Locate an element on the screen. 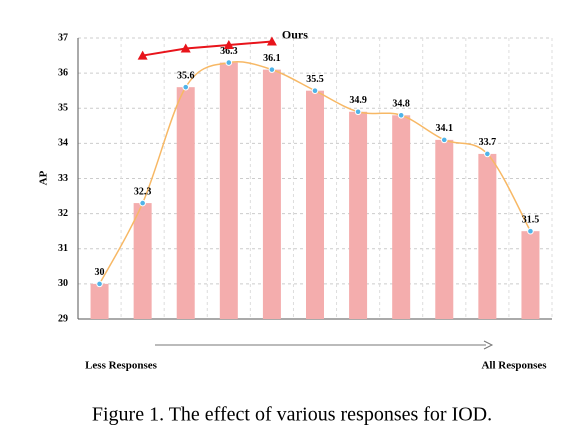 The height and width of the screenshot is (447, 584). arrow-head is located at coordinates (488, 345).